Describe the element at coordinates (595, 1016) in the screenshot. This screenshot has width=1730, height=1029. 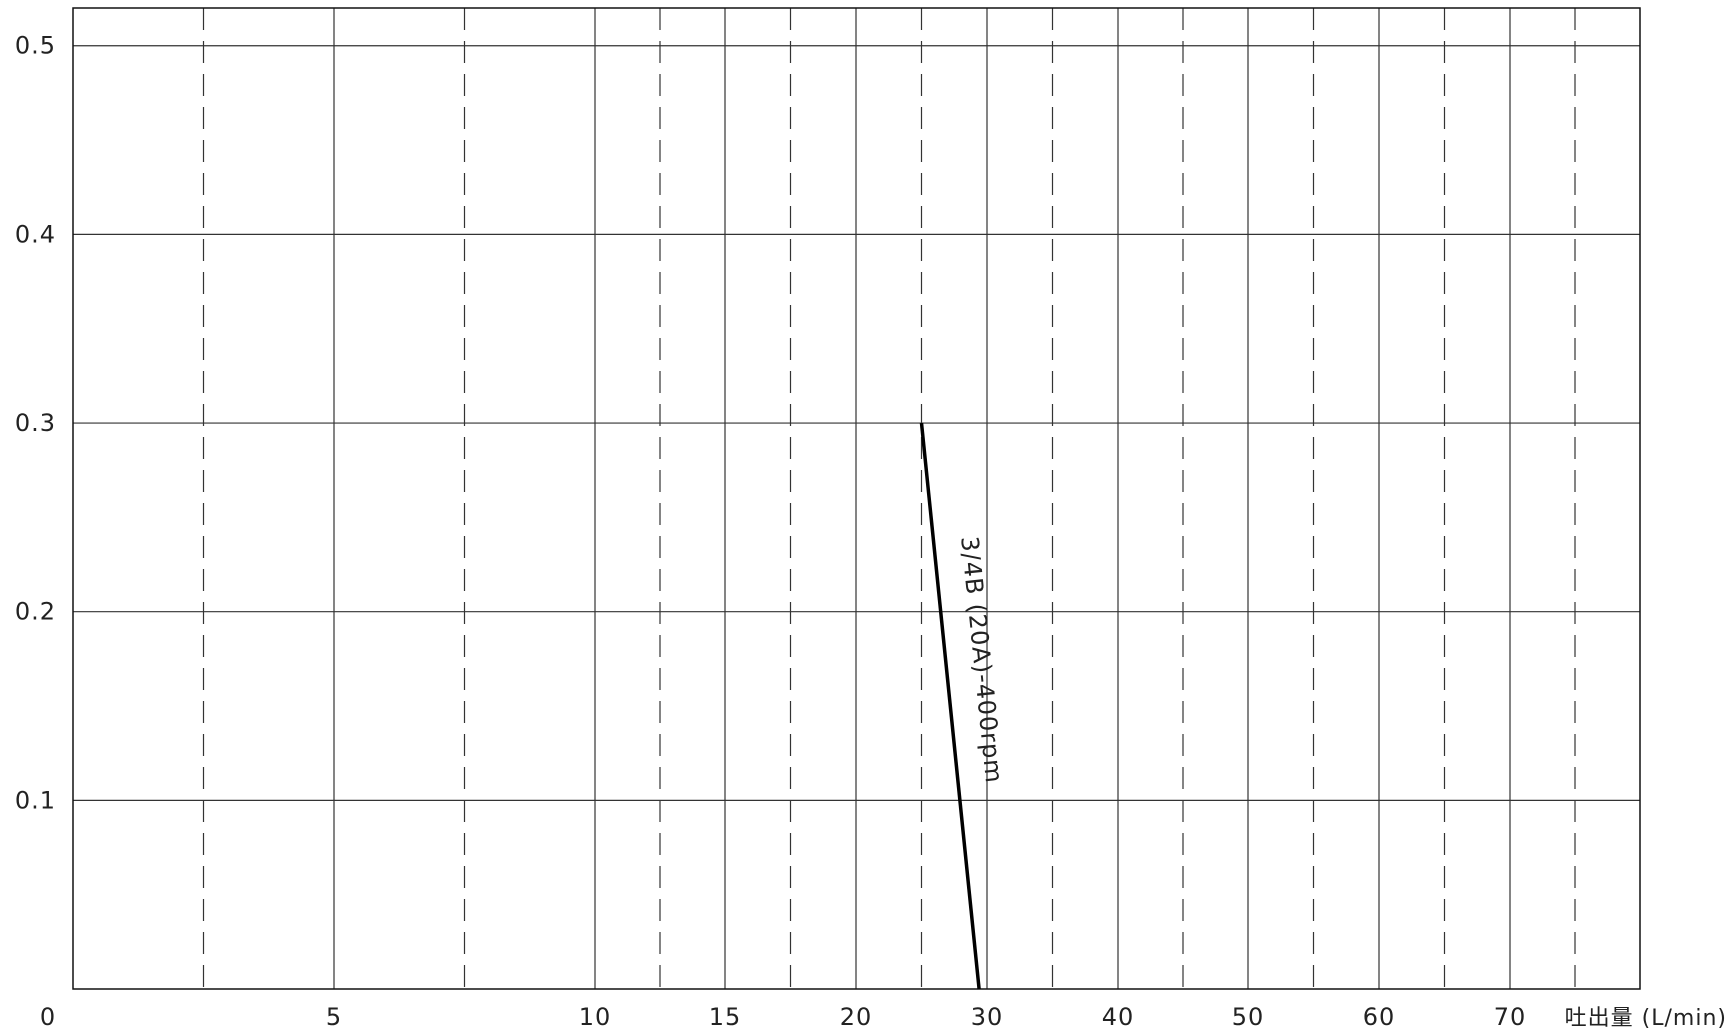
I see `x-tick-label: 10` at that location.